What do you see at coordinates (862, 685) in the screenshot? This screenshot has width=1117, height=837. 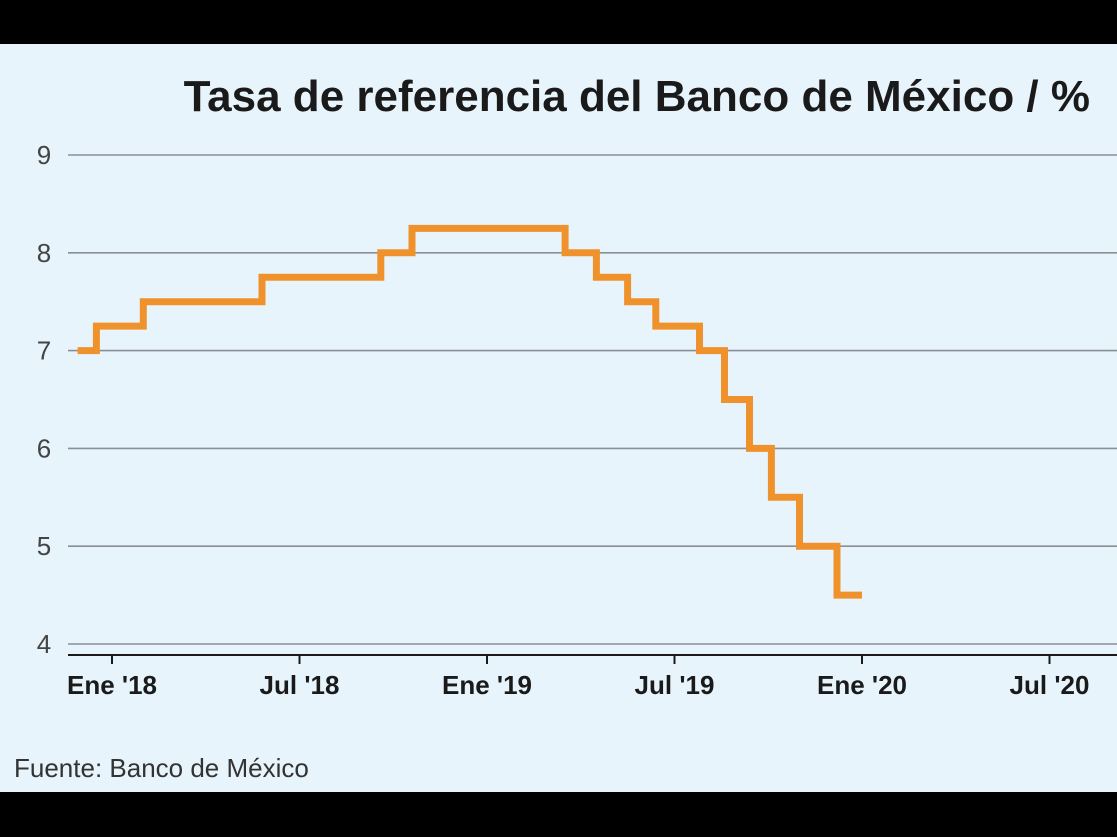 I see `x-tick-label: Ene '20` at bounding box center [862, 685].